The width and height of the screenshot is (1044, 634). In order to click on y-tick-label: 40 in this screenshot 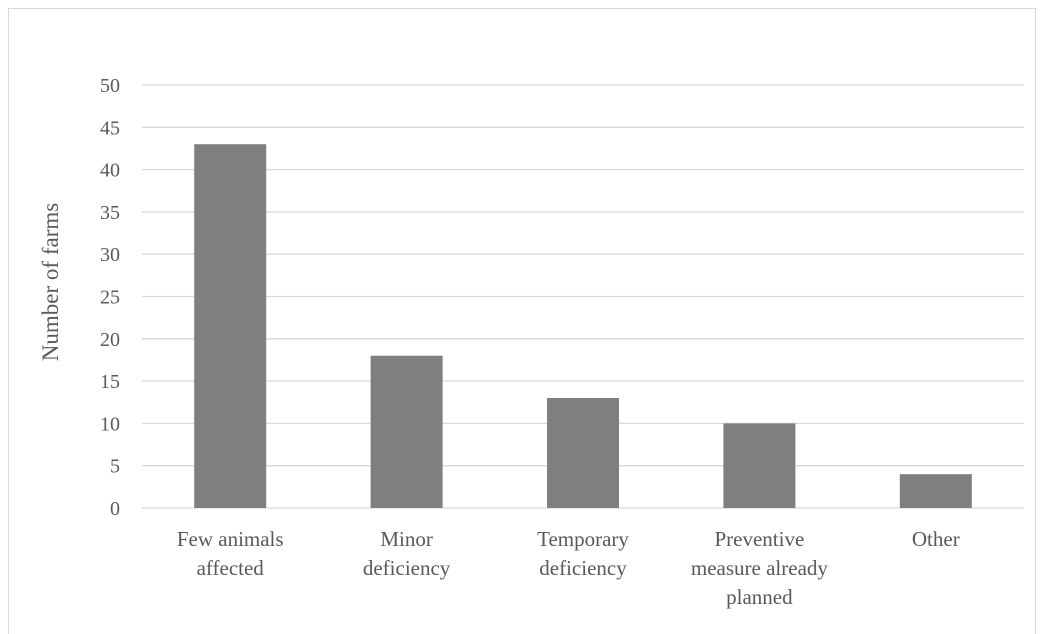, I will do `click(110, 171)`.